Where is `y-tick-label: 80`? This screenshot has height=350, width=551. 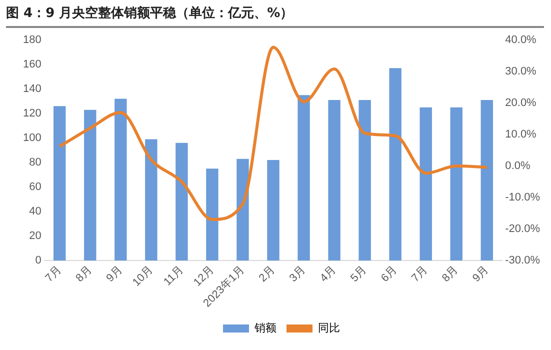
y-tick-label: 80 is located at coordinates (35, 162).